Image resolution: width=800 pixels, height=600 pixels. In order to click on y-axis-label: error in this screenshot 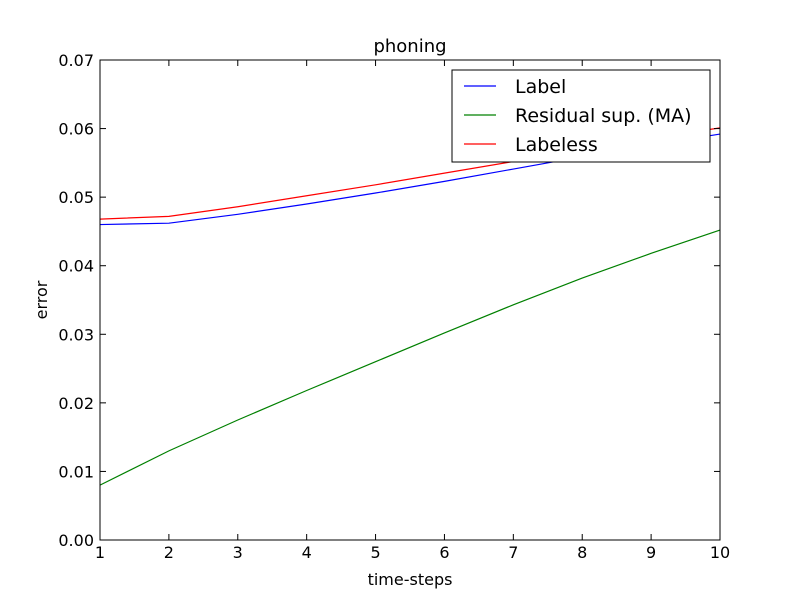, I will do `click(41, 299)`.